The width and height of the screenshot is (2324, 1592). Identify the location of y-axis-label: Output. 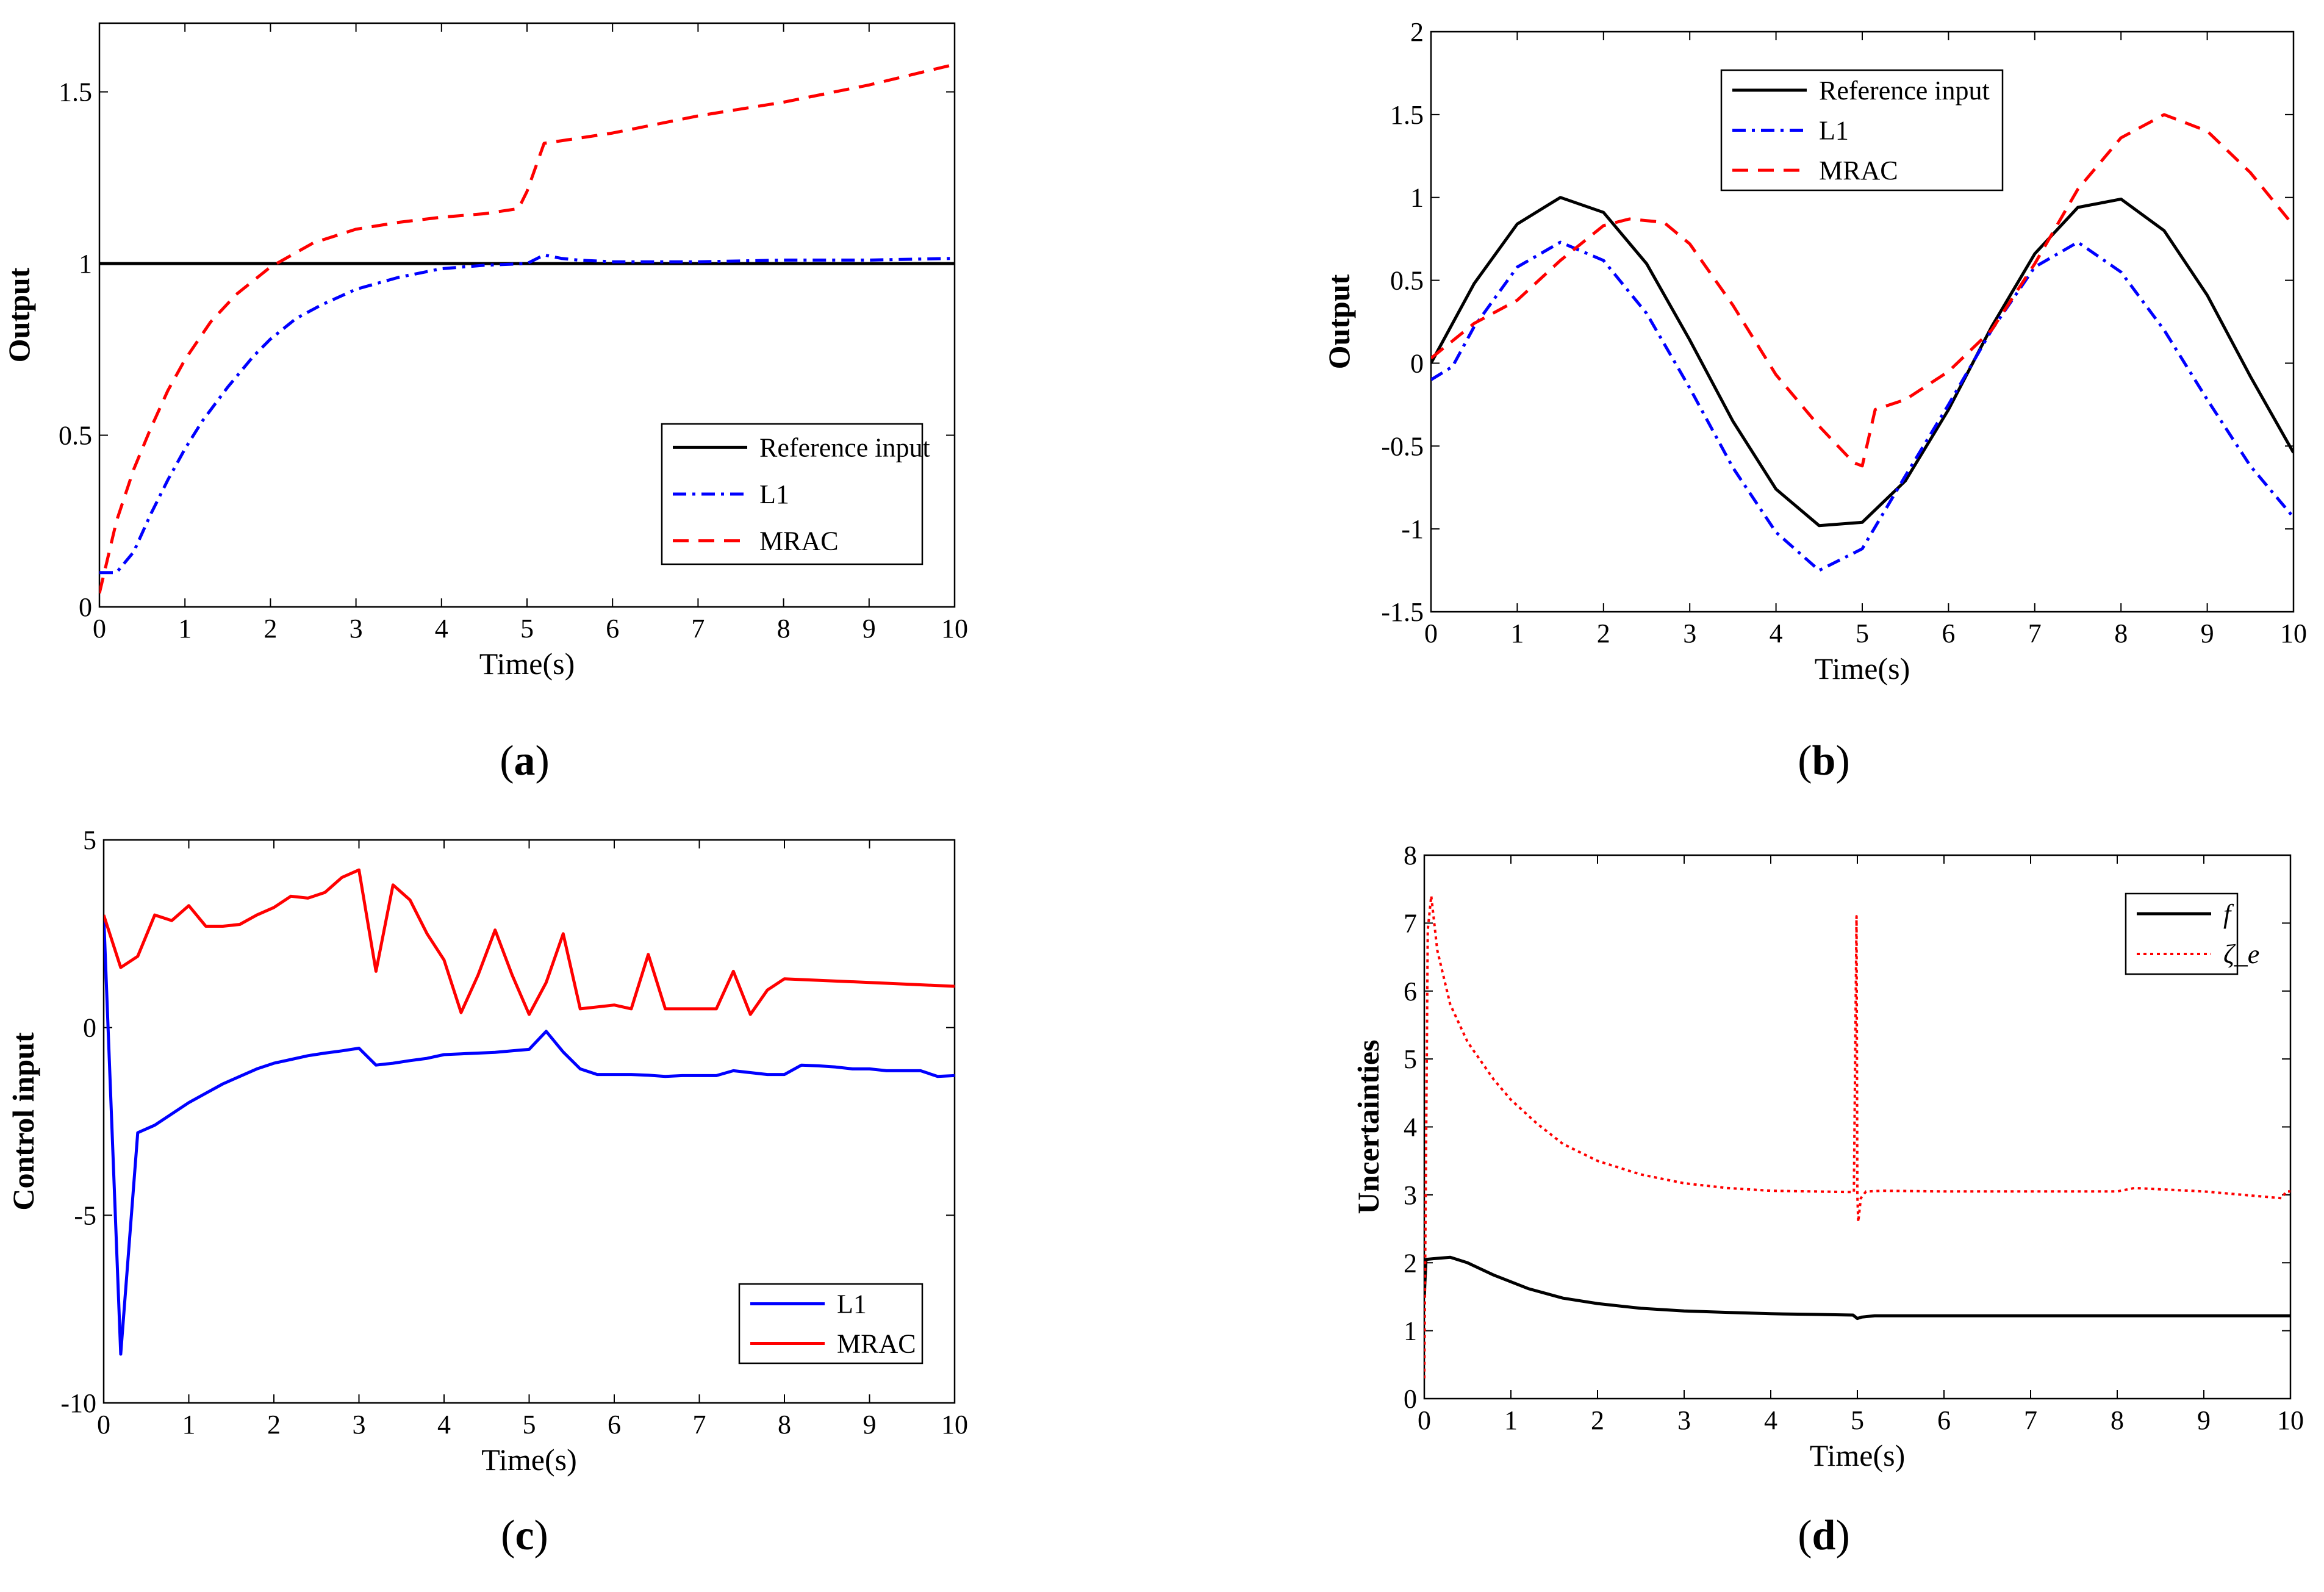
(19, 314).